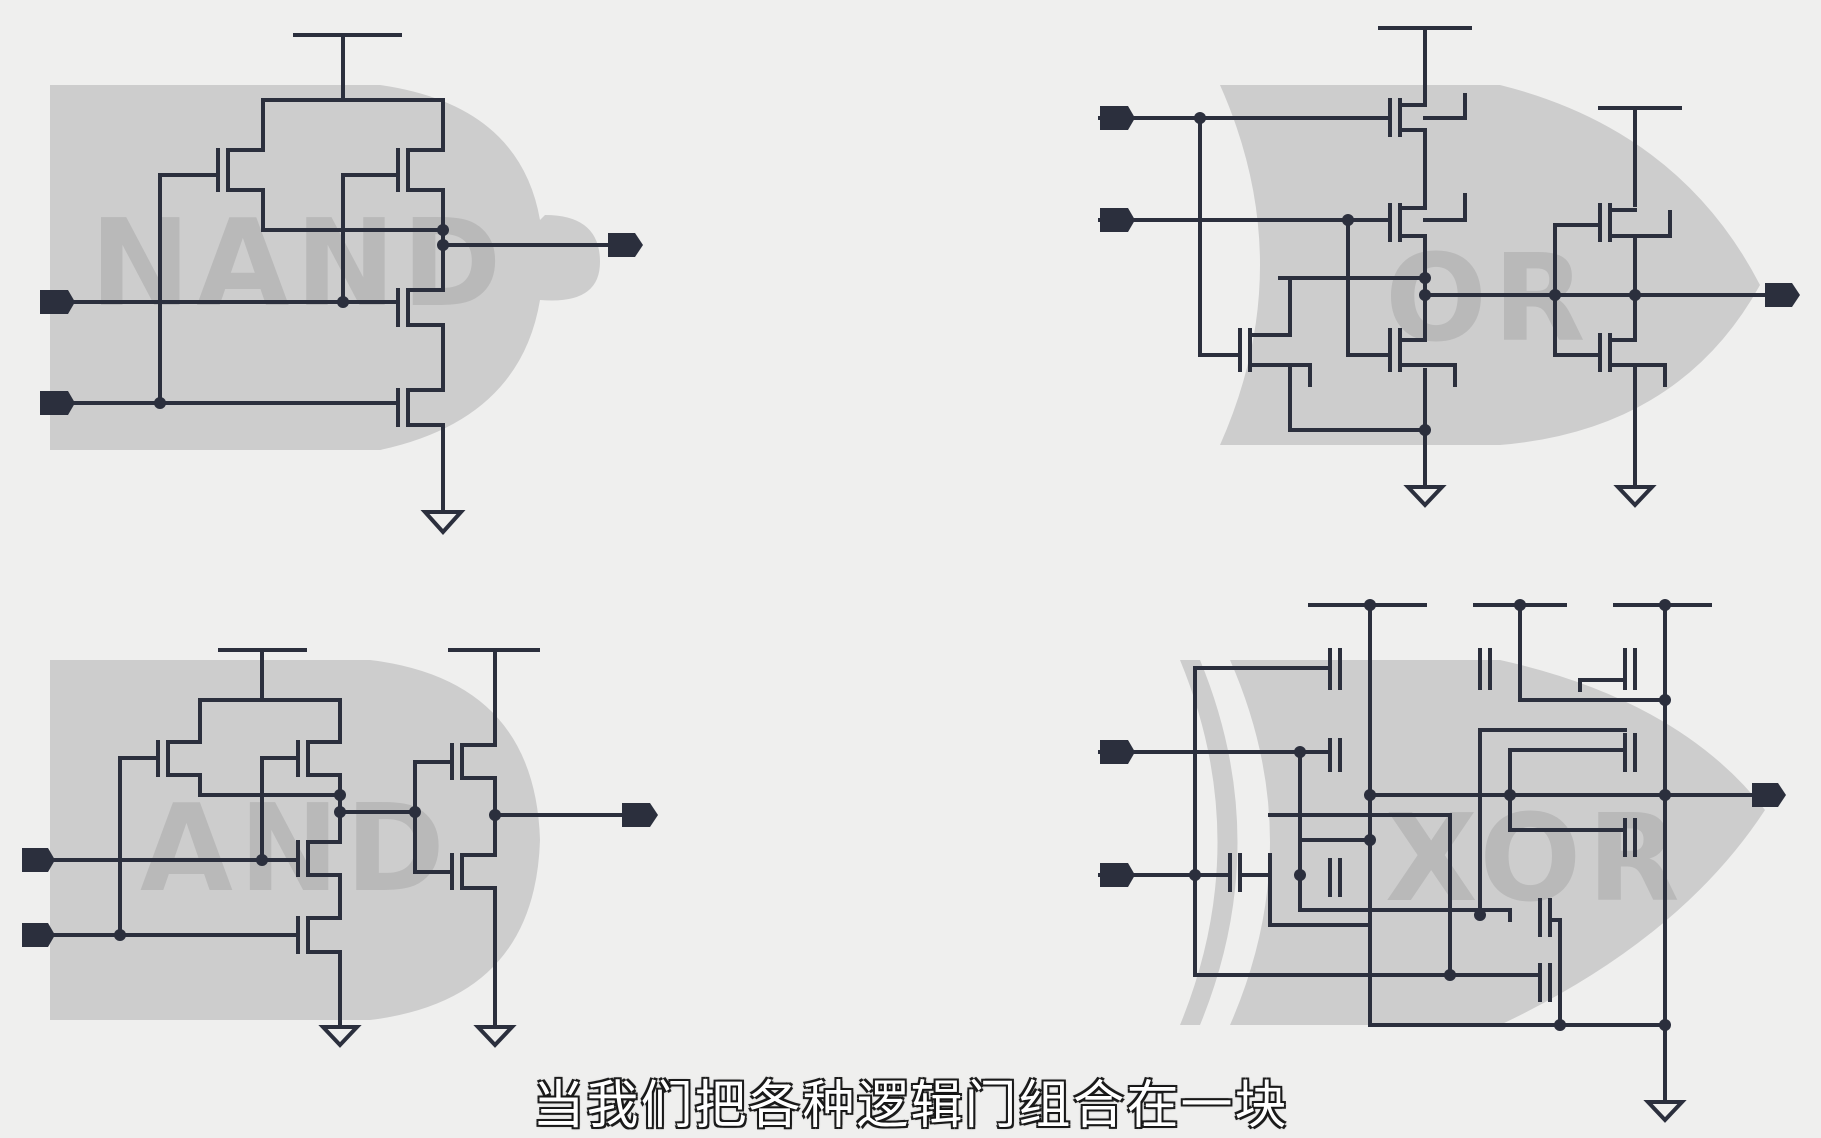 The width and height of the screenshot is (1821, 1138). What do you see at coordinates (625, 245) in the screenshot?
I see `nand-output-terminal` at bounding box center [625, 245].